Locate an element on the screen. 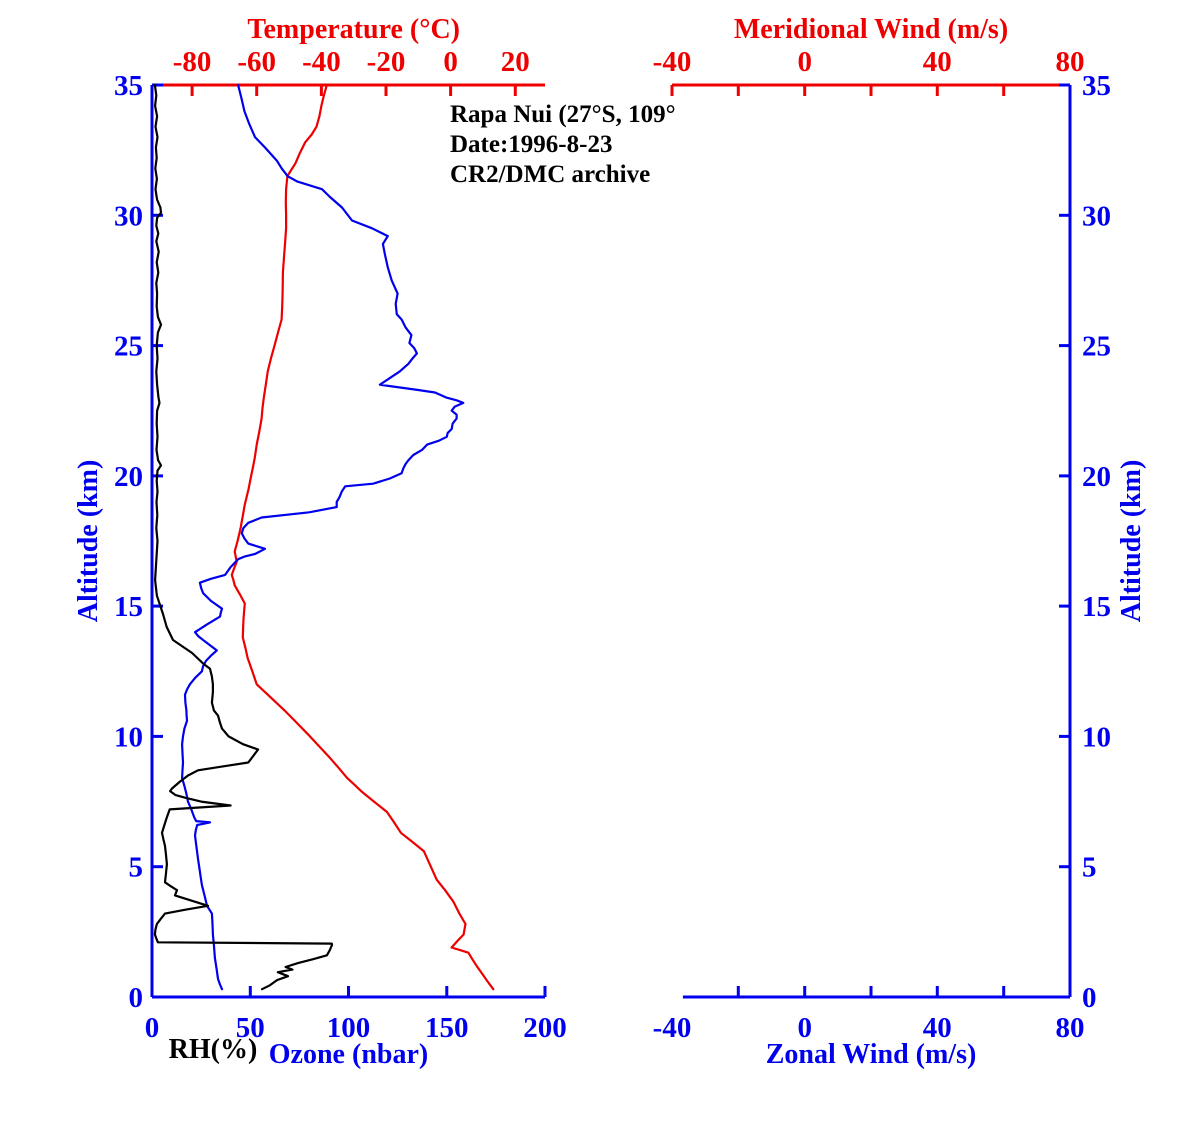  relative-humidity-curve is located at coordinates (243, 537).